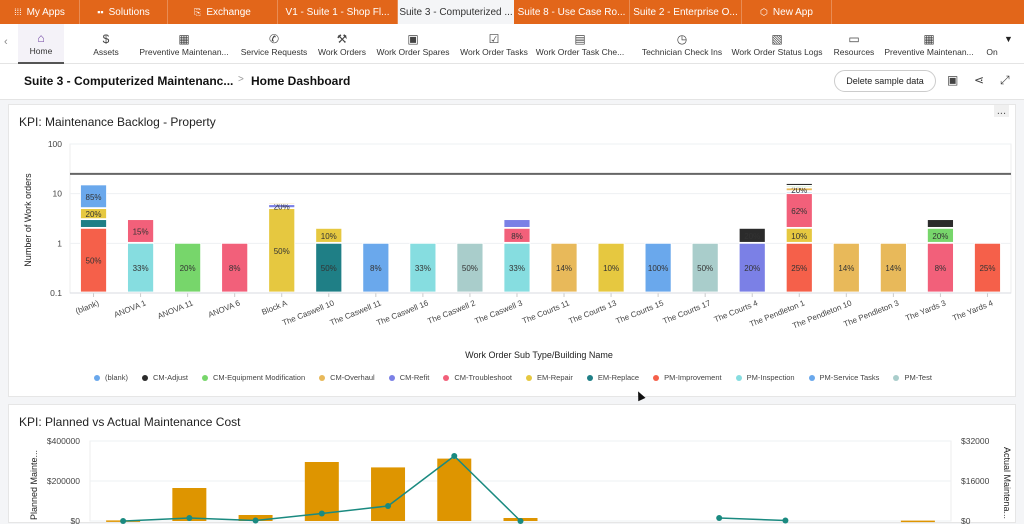 Image resolution: width=1024 pixels, height=524 pixels. What do you see at coordinates (966, 520) in the screenshot?
I see `y-right-tick-label: $0` at bounding box center [966, 520].